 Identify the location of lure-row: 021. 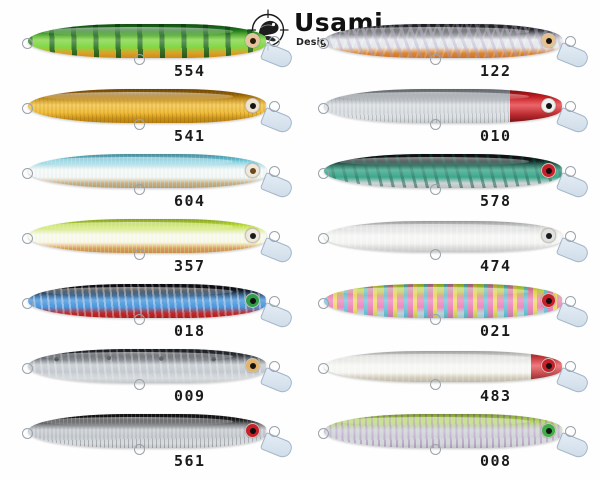
(448, 310).